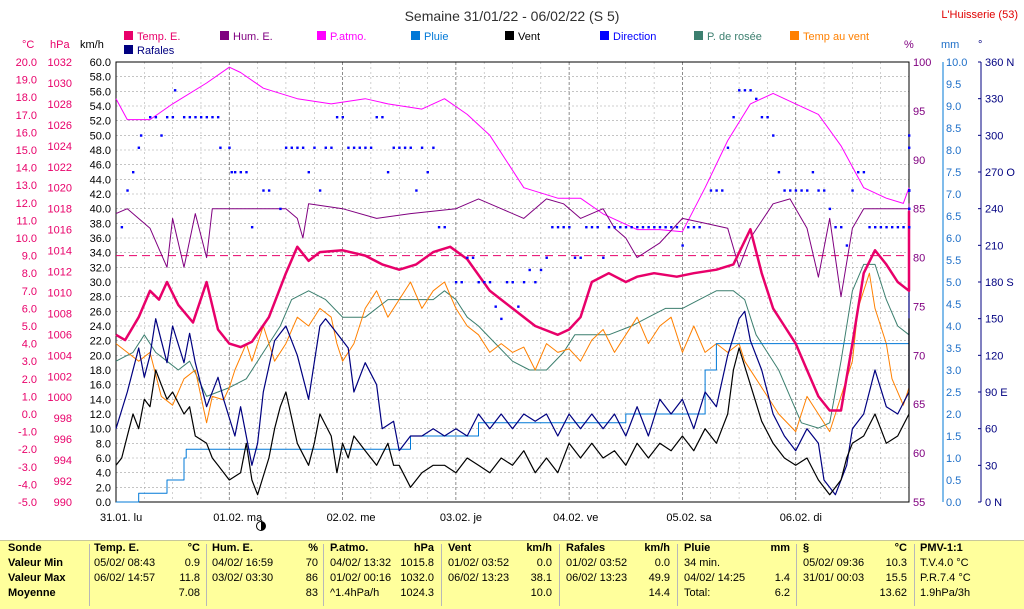  I want to click on dir-tick-label: 0 N, so click(993, 503).